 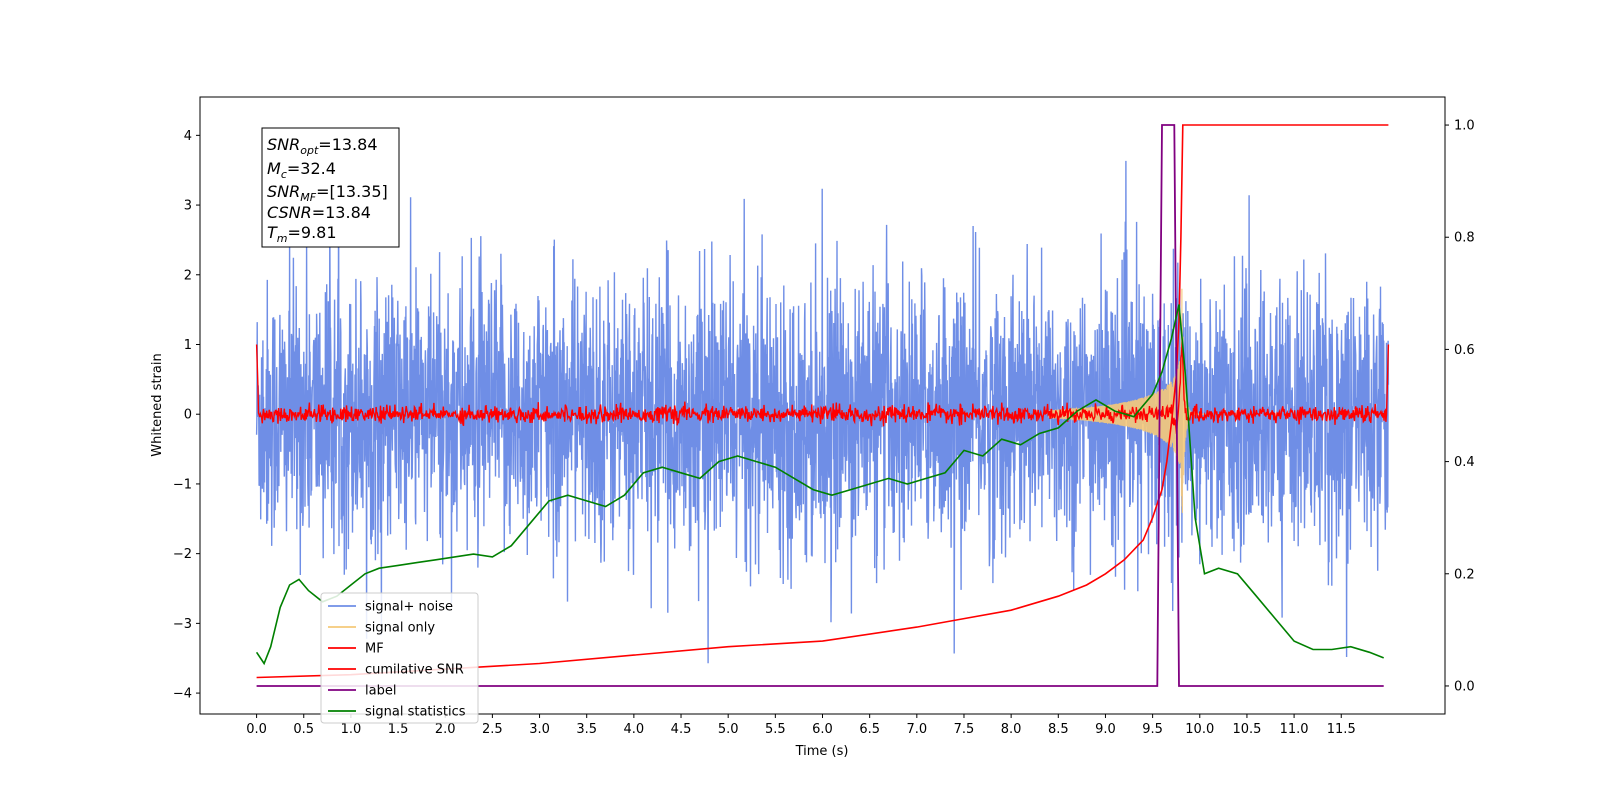 What do you see at coordinates (1341, 729) in the screenshot?
I see `x-tick-label: 11.5` at bounding box center [1341, 729].